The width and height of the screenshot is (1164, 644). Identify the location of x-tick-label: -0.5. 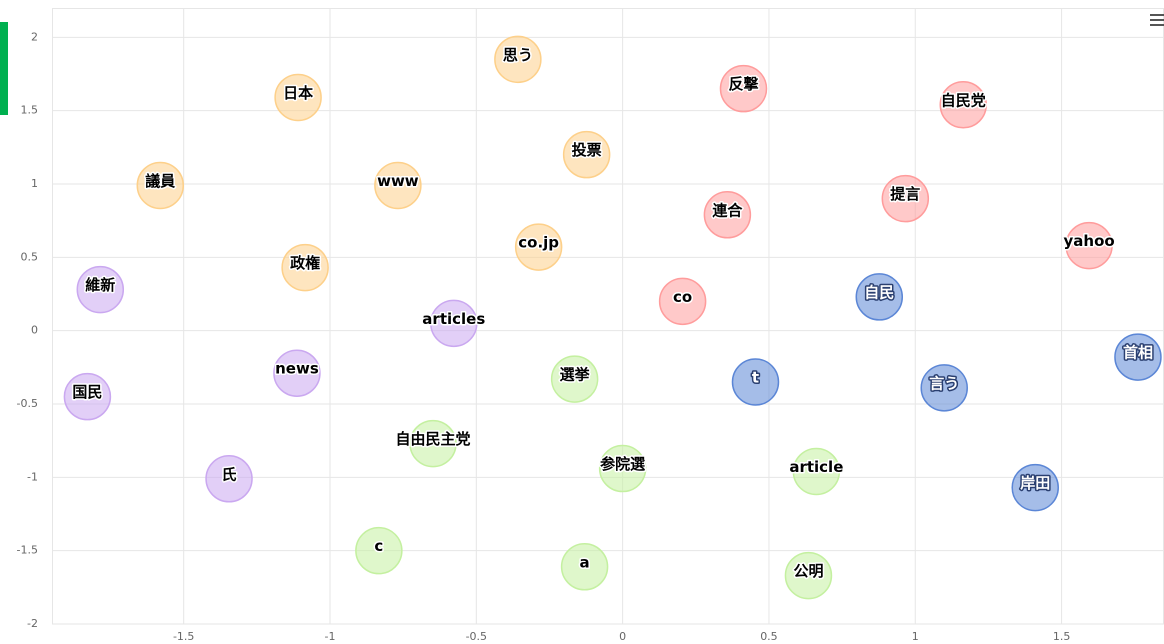
(476, 636).